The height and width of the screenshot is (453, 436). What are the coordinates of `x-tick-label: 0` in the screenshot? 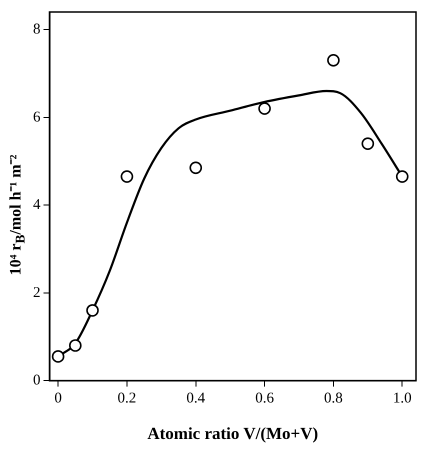 It's located at (58, 398).